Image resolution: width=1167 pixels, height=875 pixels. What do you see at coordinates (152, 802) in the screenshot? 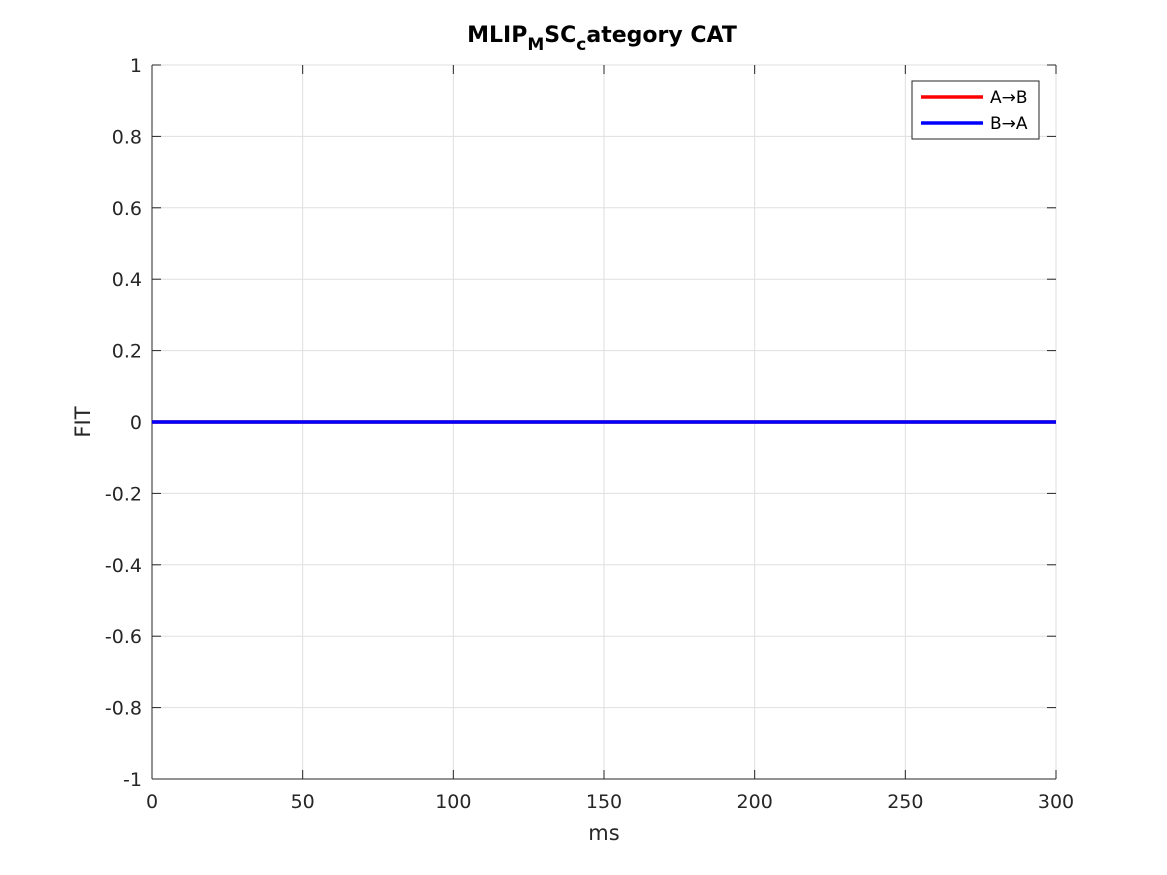
I see `x-tick-label: 0` at bounding box center [152, 802].